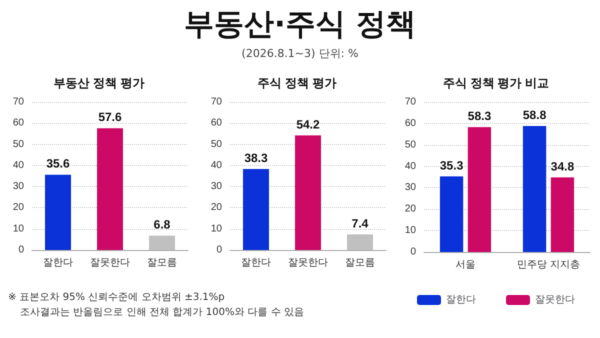  Describe the element at coordinates (360, 223) in the screenshot. I see `data-label: 7.4` at that location.